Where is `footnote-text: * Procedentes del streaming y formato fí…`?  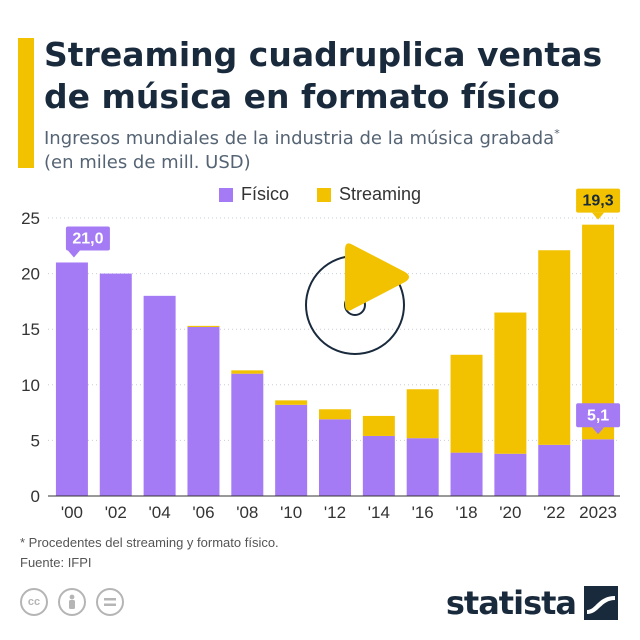 footnote-text: * Procedentes del streaming y formato fí… is located at coordinates (149, 542).